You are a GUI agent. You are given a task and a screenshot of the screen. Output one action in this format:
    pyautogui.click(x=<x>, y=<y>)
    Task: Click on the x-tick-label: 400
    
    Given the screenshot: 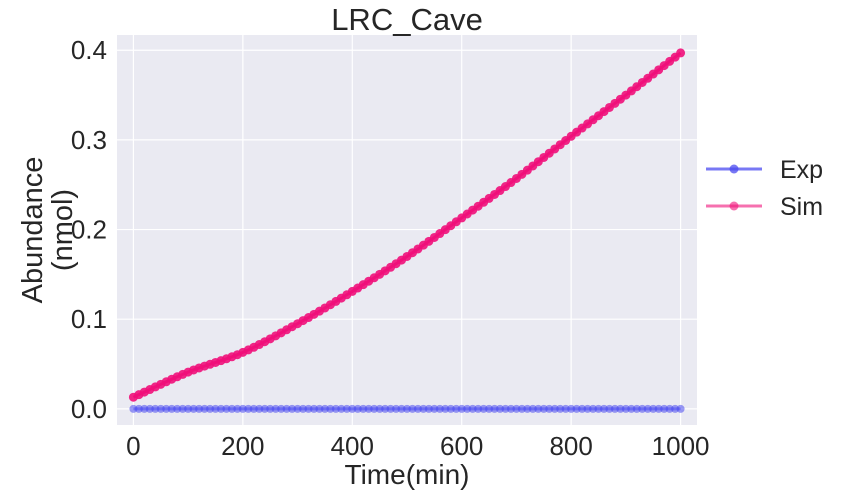 What is the action you would take?
    pyautogui.click(x=352, y=446)
    